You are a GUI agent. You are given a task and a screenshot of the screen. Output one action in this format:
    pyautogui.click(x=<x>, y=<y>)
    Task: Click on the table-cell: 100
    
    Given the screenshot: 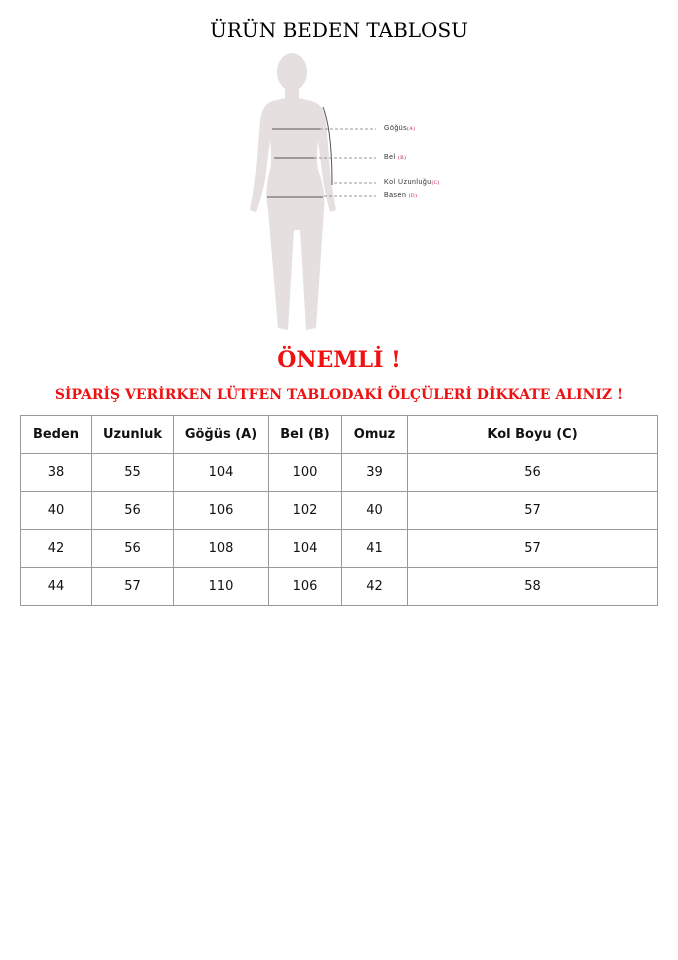 What is the action you would take?
    pyautogui.click(x=305, y=472)
    